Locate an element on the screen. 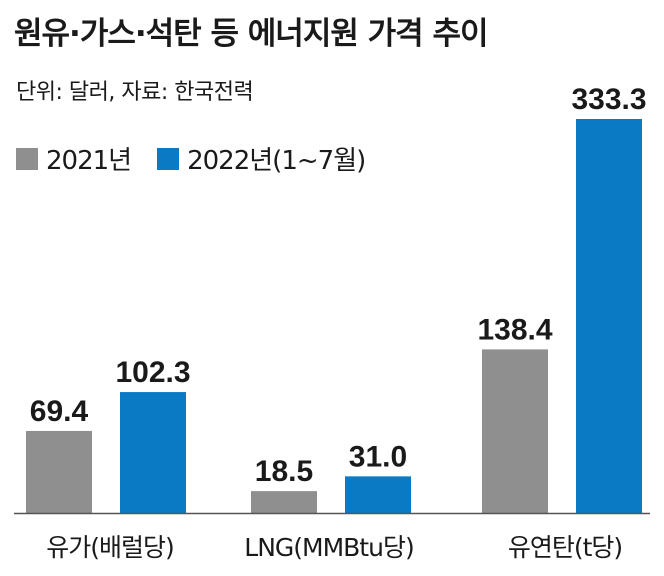 The image size is (664, 576). legend: 2021년 2022년(1~7월) is located at coordinates (203, 158).